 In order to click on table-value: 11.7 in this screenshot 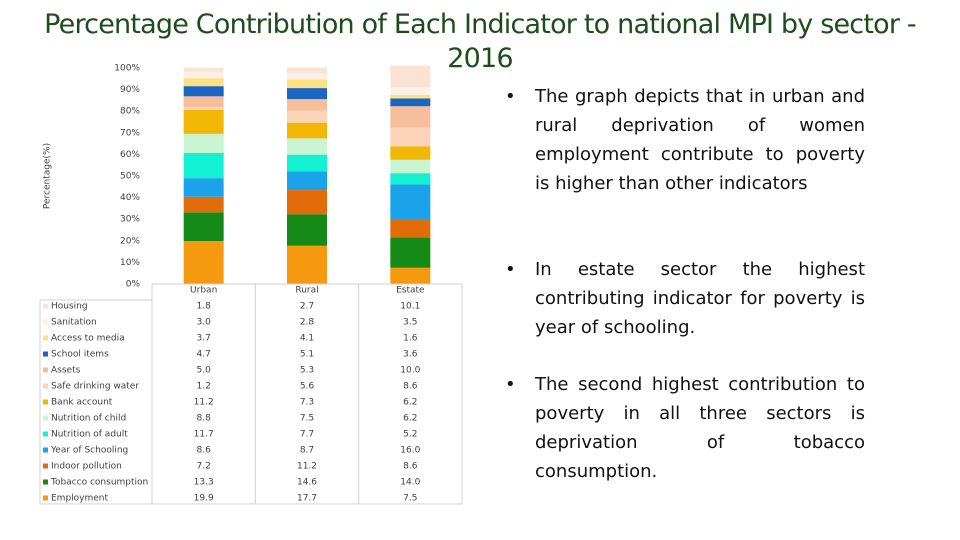, I will do `click(204, 435)`.